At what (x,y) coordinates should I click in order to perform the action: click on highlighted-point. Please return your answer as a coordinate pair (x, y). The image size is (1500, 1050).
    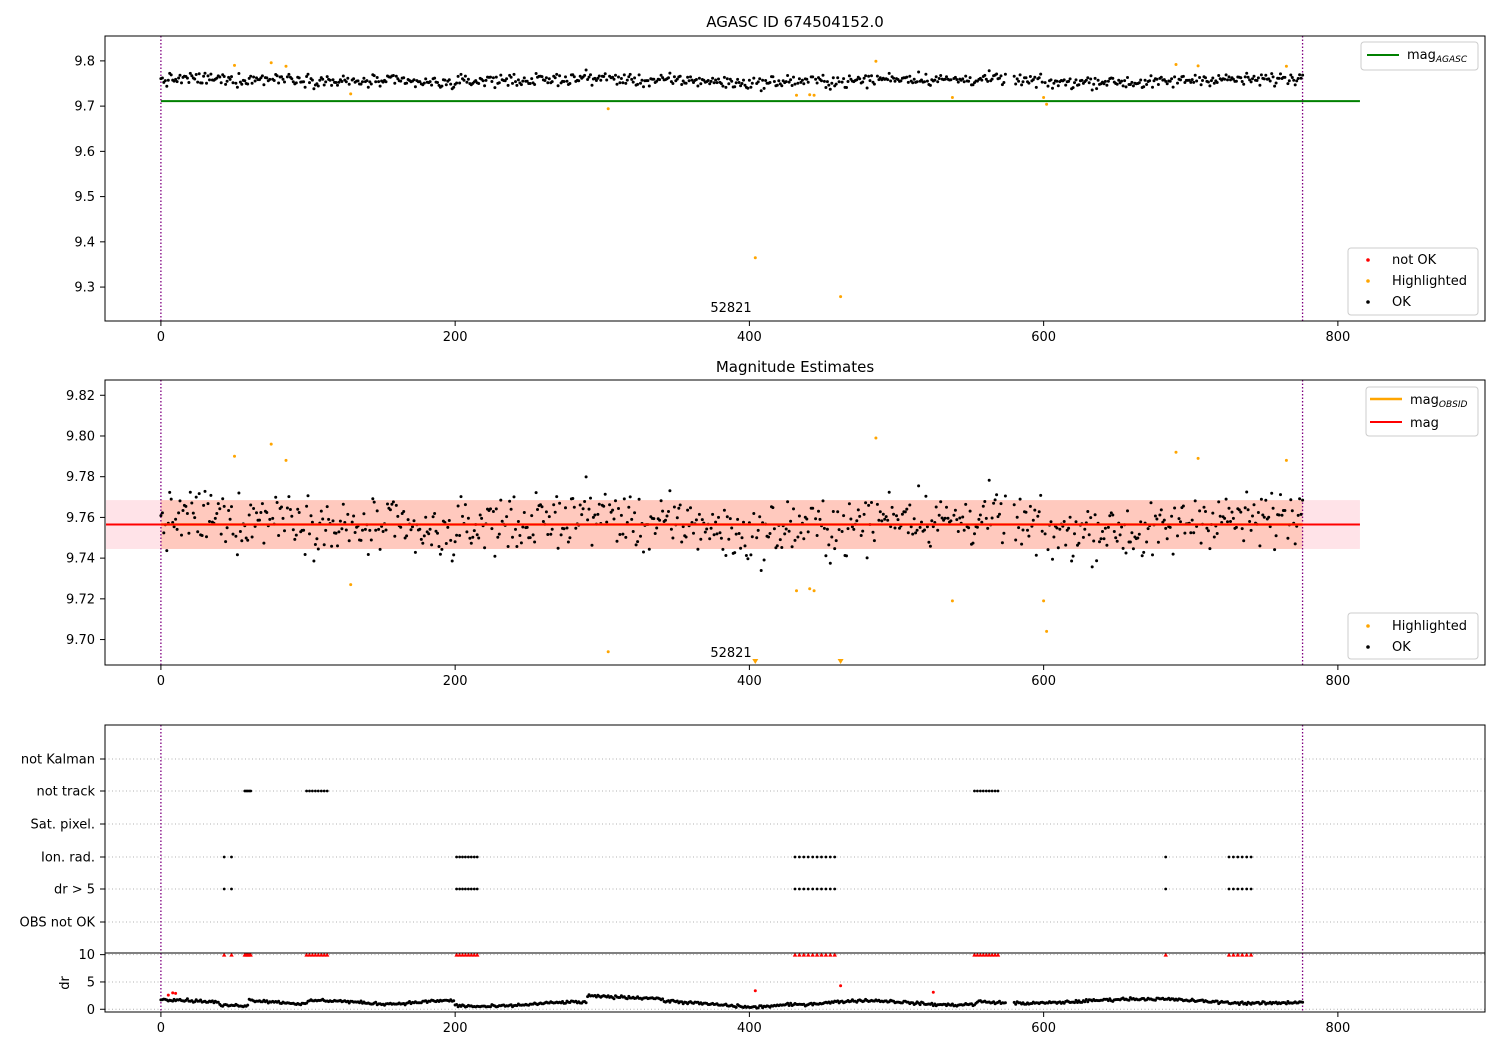
    Looking at the image, I should click on (810, 95).